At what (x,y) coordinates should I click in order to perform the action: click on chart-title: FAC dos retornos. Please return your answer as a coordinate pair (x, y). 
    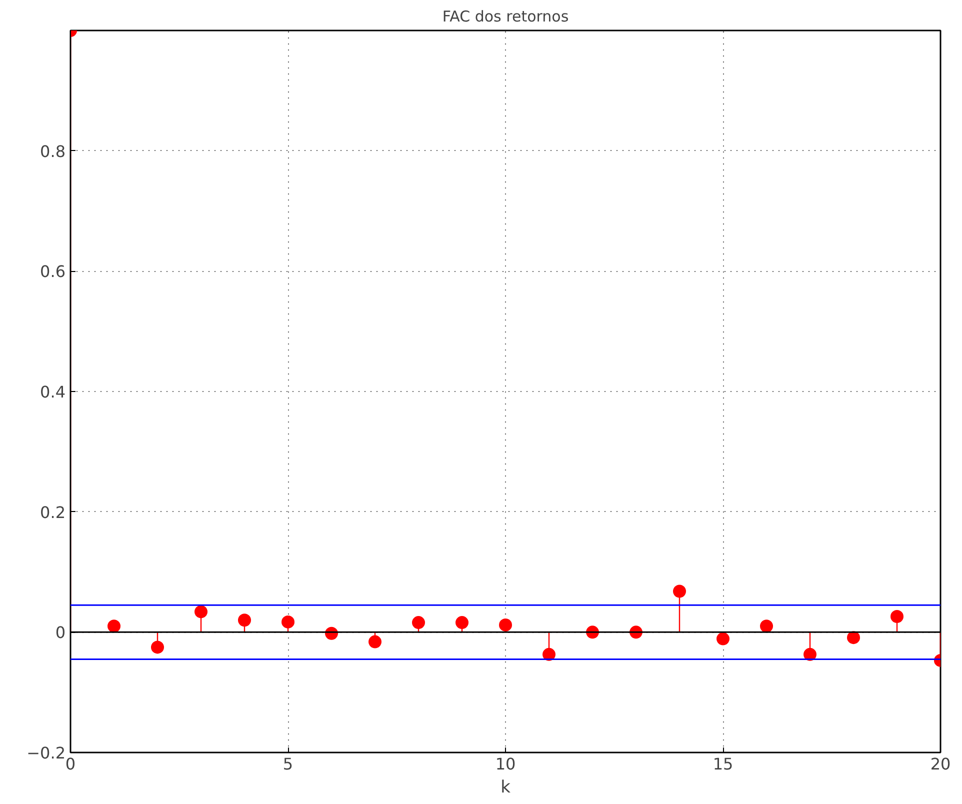
    Looking at the image, I should click on (505, 17).